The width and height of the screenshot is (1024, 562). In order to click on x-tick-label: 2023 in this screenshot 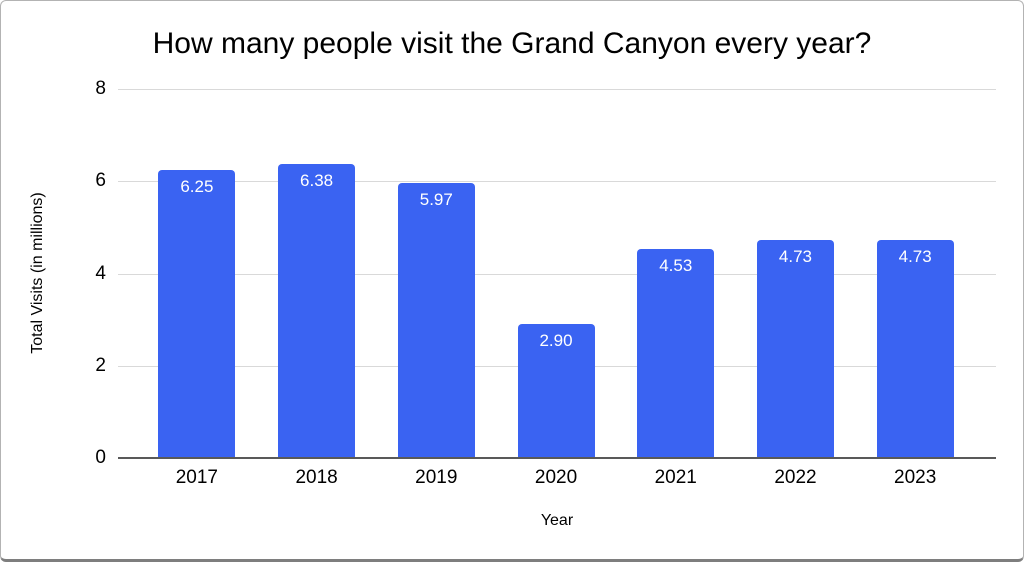, I will do `click(915, 477)`.